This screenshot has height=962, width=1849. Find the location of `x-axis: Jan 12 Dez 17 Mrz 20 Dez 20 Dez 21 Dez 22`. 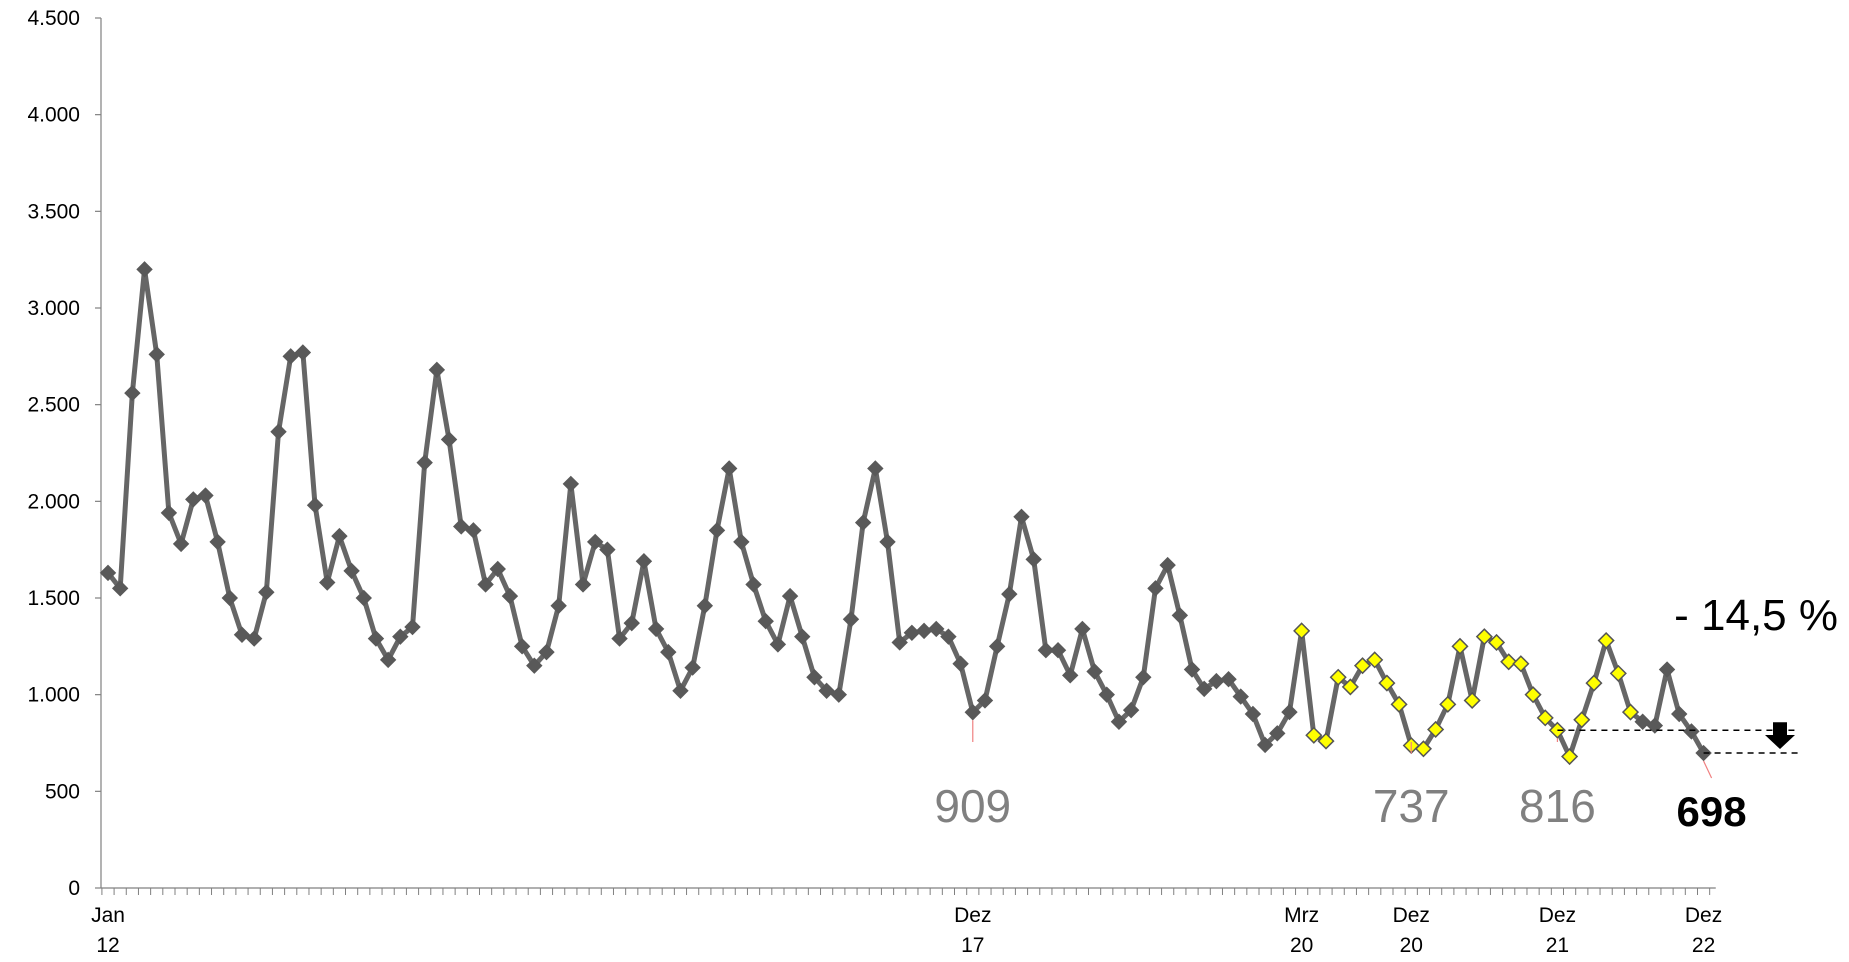

x-axis: Jan 12 Dez 17 Mrz 20 Dez 20 Dez 21 Dez 22 is located at coordinates (906, 922).